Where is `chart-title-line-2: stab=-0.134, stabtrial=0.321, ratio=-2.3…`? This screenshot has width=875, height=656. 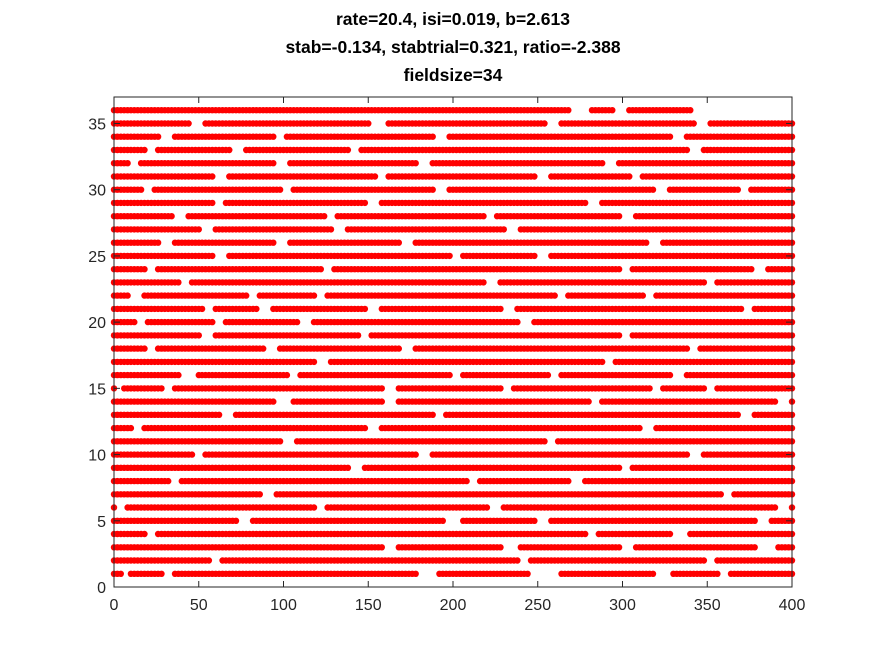
chart-title-line-2: stab=-0.134, stabtrial=0.321, ratio=-2.3… is located at coordinates (452, 47).